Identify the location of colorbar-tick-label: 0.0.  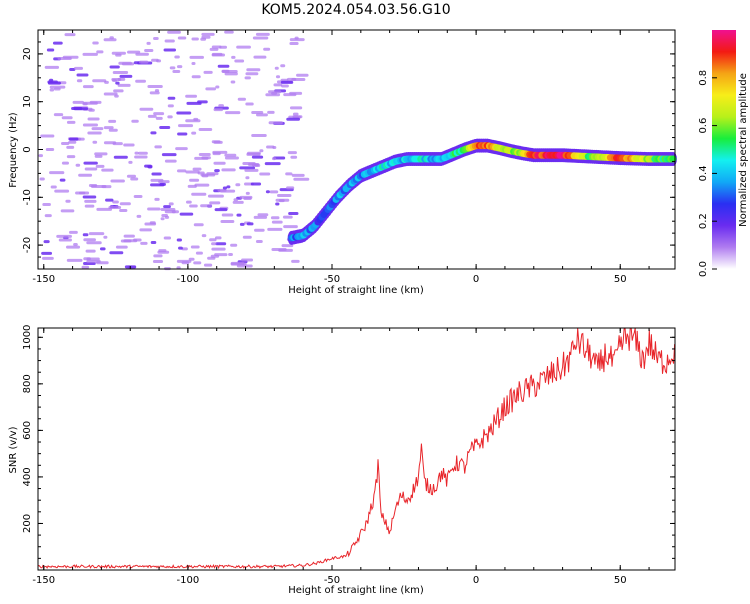
(703, 269).